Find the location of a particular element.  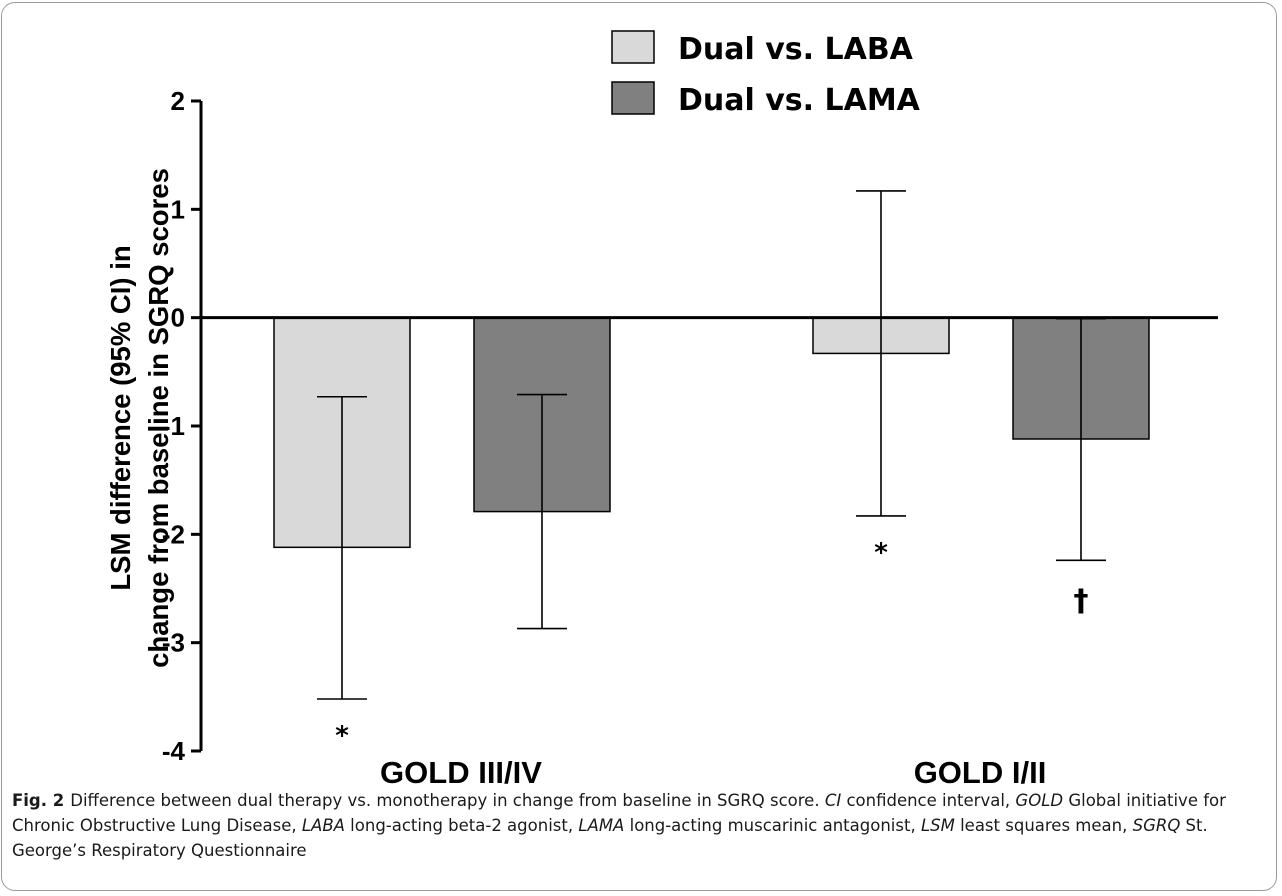

y-tick-label: -2 is located at coordinates (173, 534).